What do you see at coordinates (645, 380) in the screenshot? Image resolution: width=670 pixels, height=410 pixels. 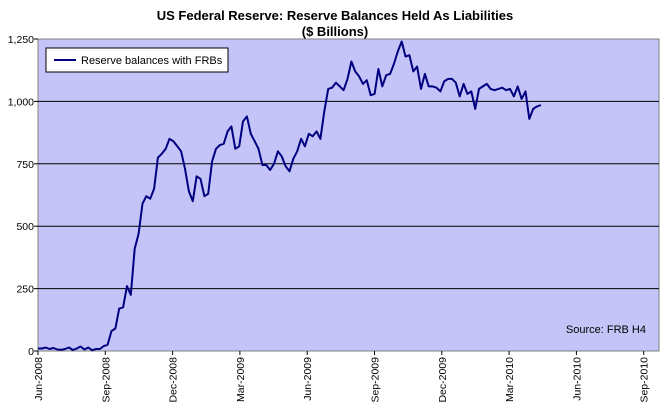 I see `x-tick-label: Sep-2010` at bounding box center [645, 380].